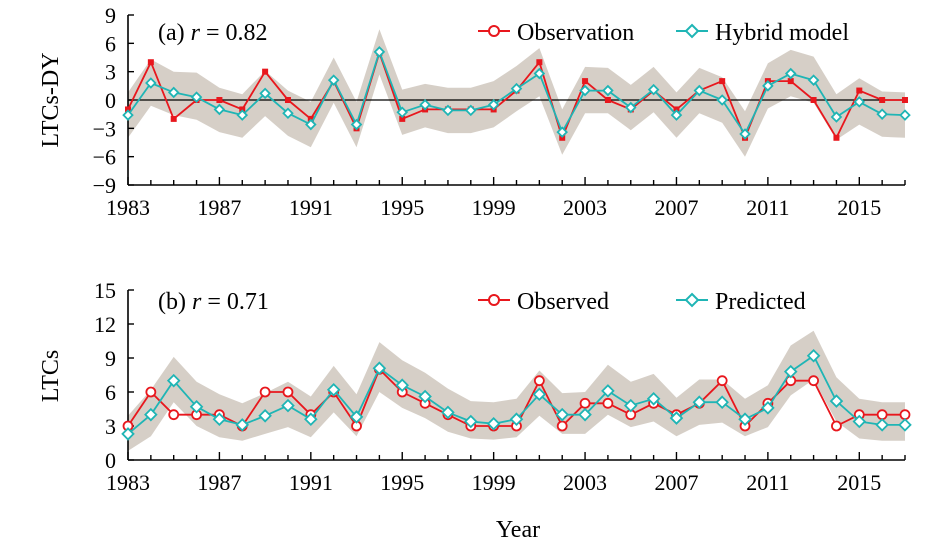 The height and width of the screenshot is (548, 945). What do you see at coordinates (782, 33) in the screenshot?
I see `panel-a-legend-model-label: Hybrid model` at bounding box center [782, 33].